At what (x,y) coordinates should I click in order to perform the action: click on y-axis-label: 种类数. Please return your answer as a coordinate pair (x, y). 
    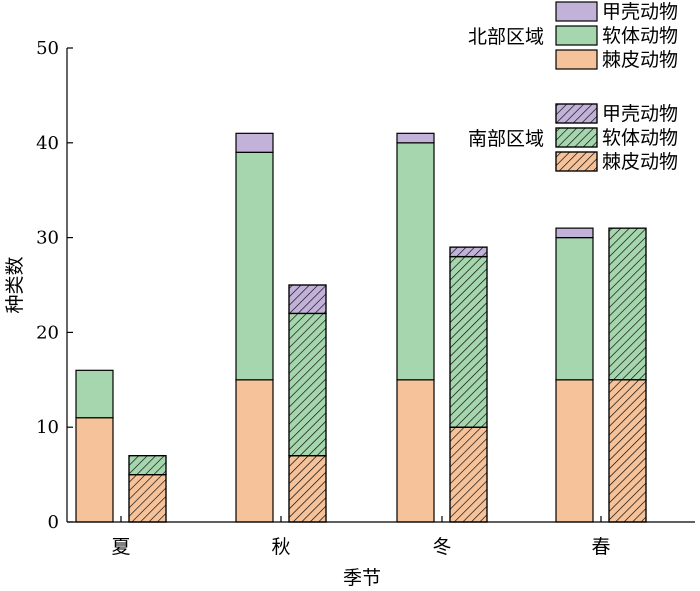
    Looking at the image, I should click on (15, 284).